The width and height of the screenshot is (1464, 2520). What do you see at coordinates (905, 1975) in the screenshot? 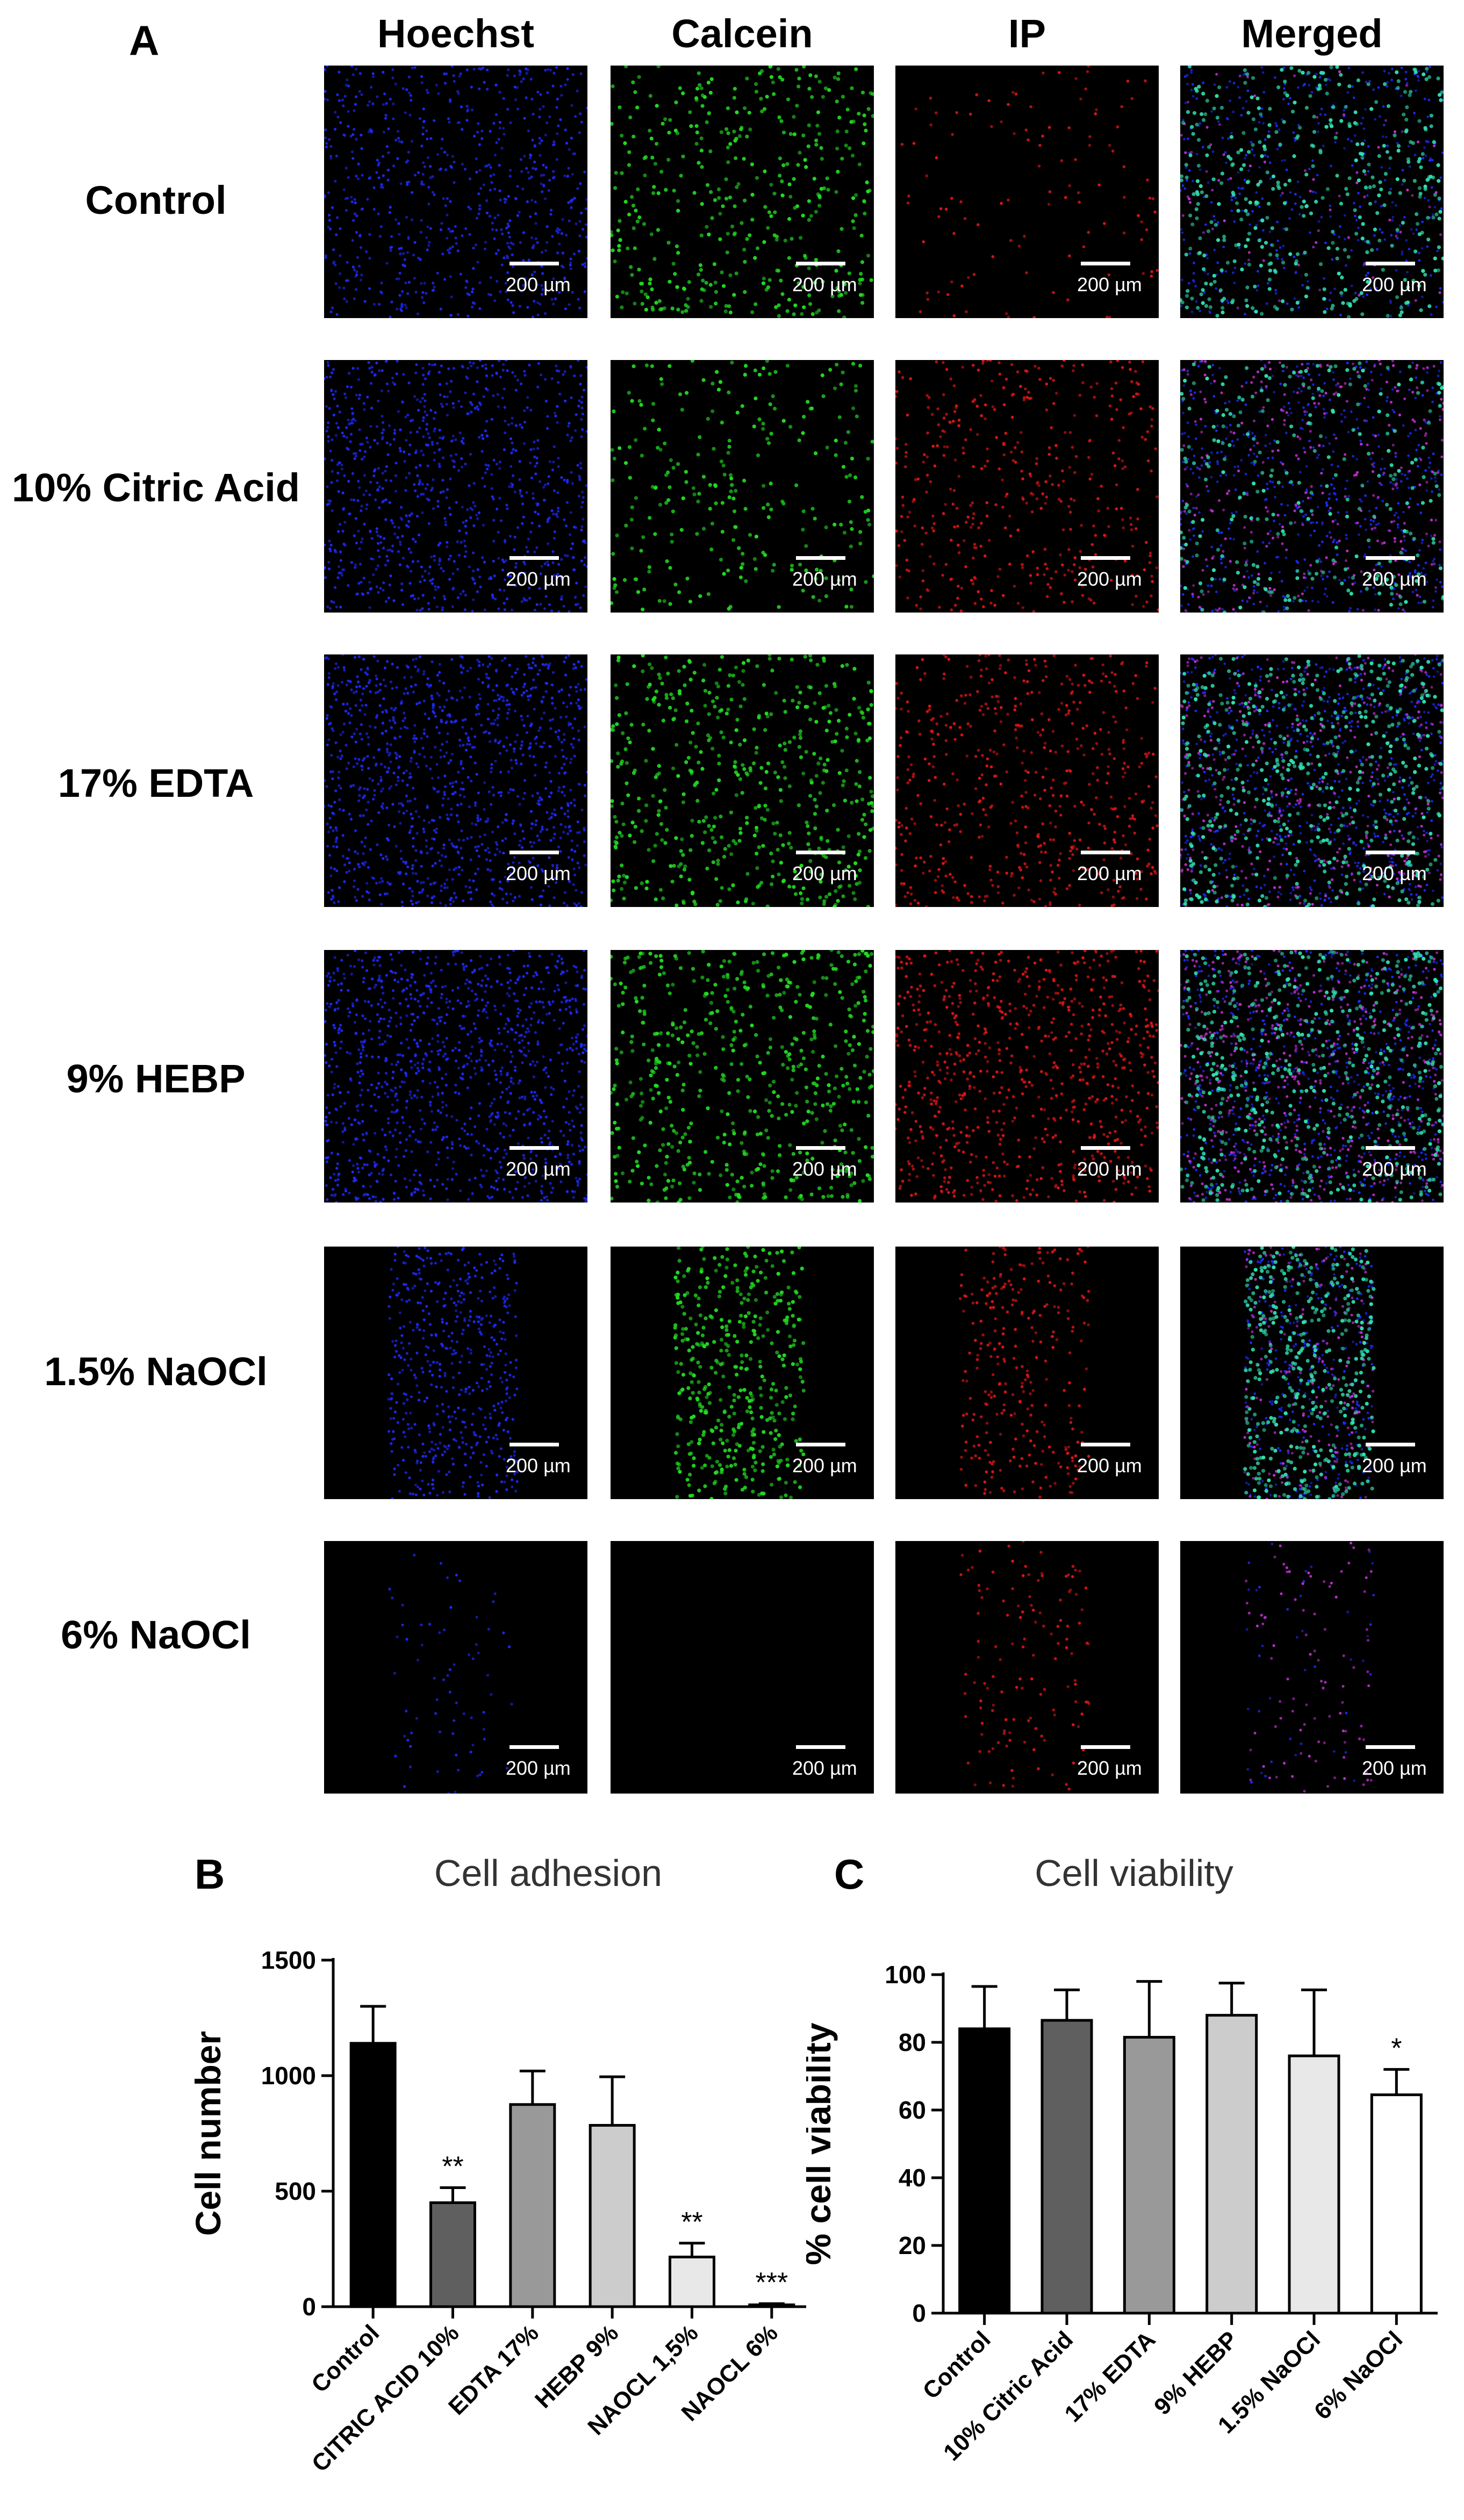
I see `y-tick-label: 100` at bounding box center [905, 1975].